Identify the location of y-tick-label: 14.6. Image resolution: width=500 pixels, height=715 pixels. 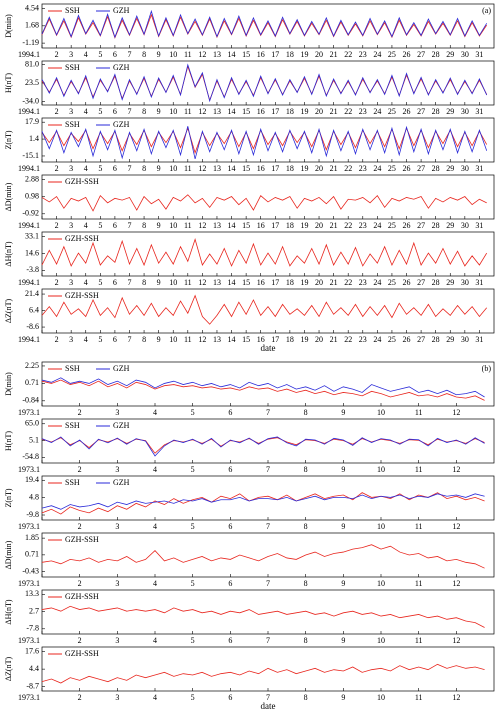
(32, 252).